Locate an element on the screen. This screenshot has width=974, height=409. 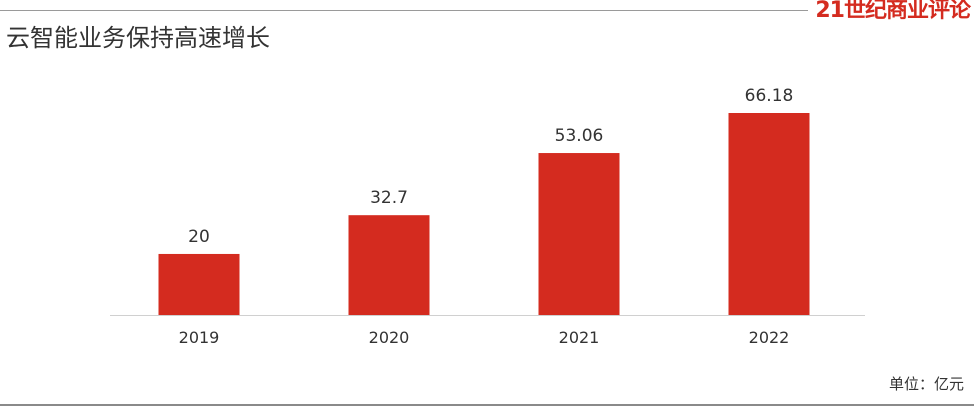
x-tick-label-2019: 2019 is located at coordinates (199, 337).